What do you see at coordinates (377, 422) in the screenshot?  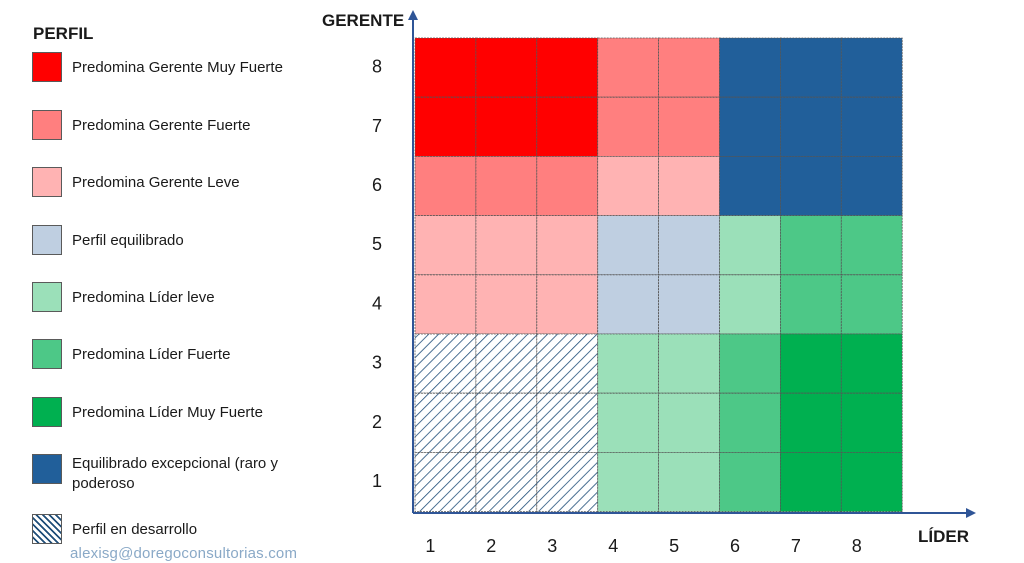 I see `y-tick-label: 2` at bounding box center [377, 422].